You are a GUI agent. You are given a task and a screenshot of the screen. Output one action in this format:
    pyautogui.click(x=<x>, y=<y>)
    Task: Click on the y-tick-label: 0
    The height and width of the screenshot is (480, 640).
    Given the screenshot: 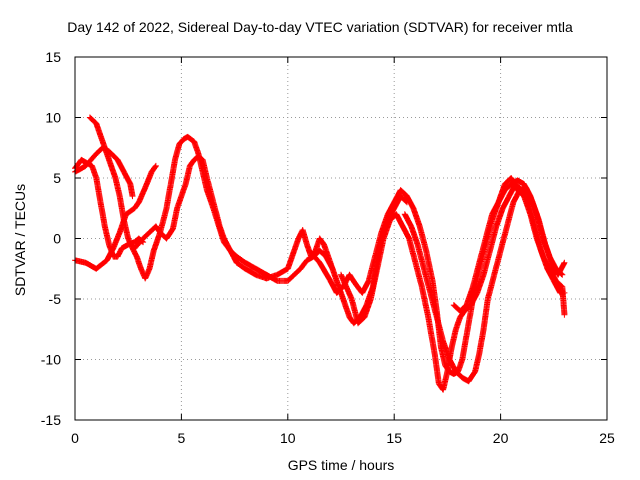 What is the action you would take?
    pyautogui.click(x=57, y=239)
    